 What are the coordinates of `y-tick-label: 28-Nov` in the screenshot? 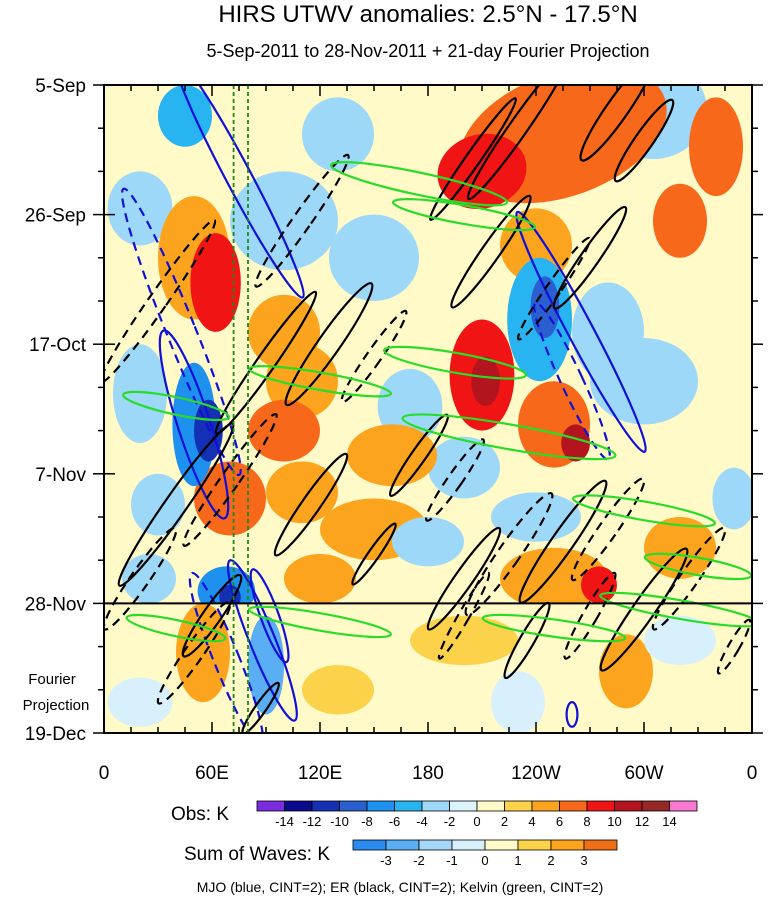 It's located at (56, 604).